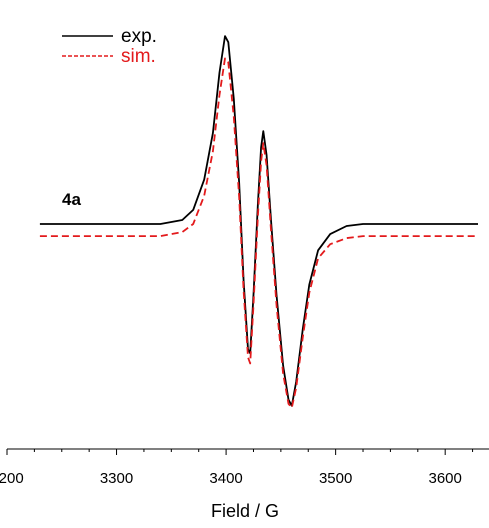 Image resolution: width=489 pixels, height=528 pixels. I want to click on x-tick-label: 3400, so click(225, 478).